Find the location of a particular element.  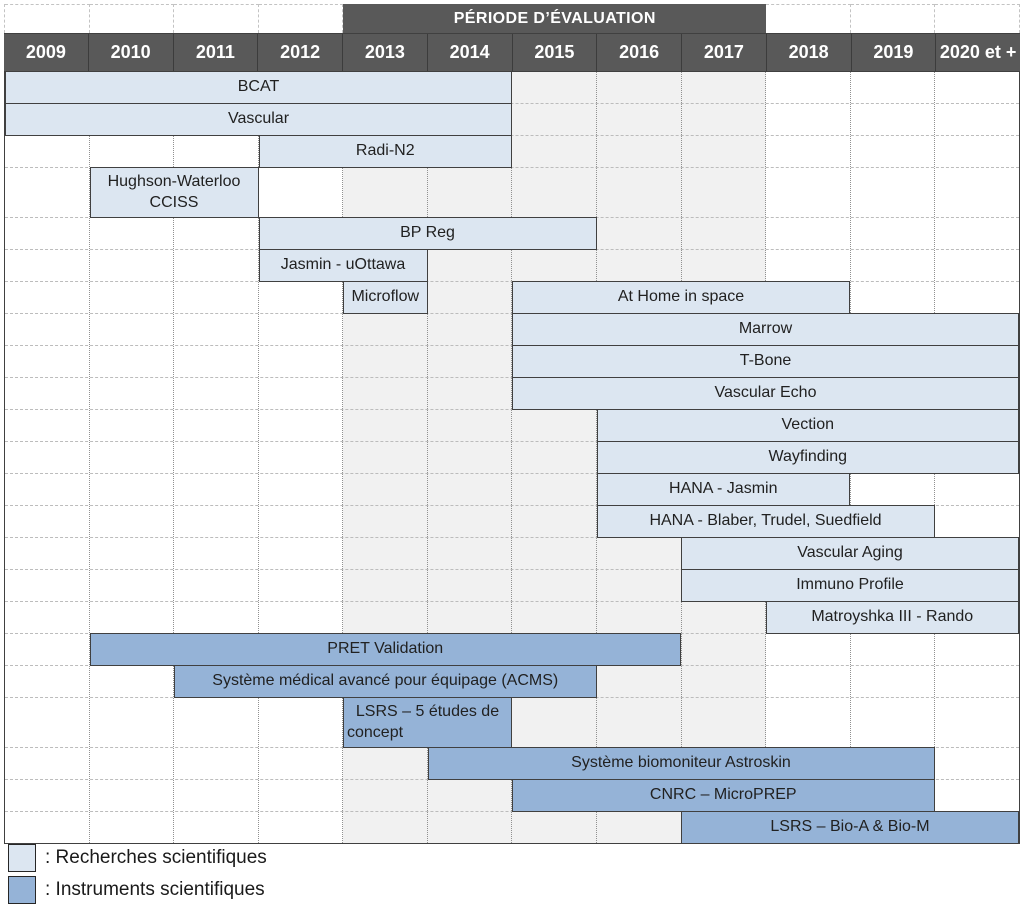

legend-item-research: : Recherches scientifiques is located at coordinates (137, 857).